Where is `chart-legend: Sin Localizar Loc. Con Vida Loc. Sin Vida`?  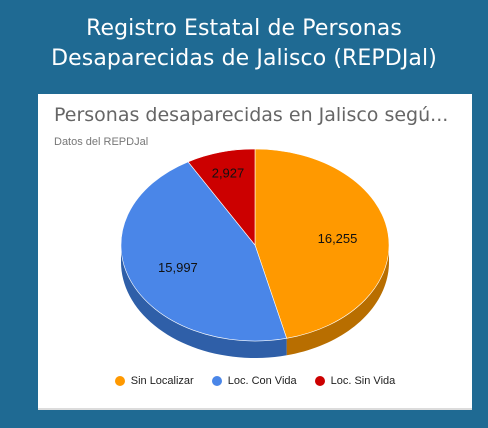 chart-legend: Sin Localizar Loc. Con Vida Loc. Sin Vida is located at coordinates (255, 381).